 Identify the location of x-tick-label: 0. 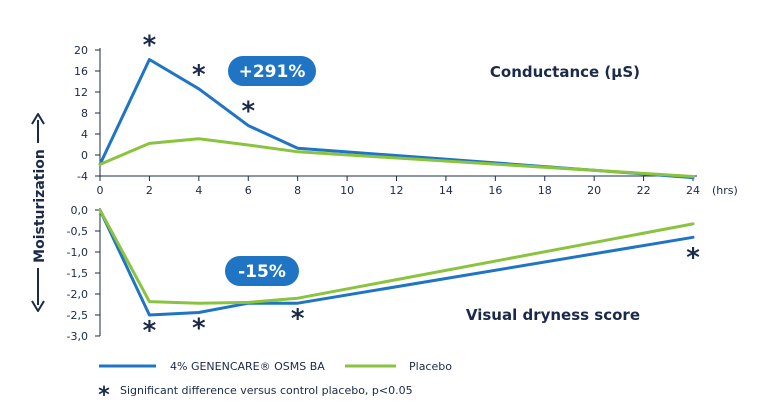
(100, 190).